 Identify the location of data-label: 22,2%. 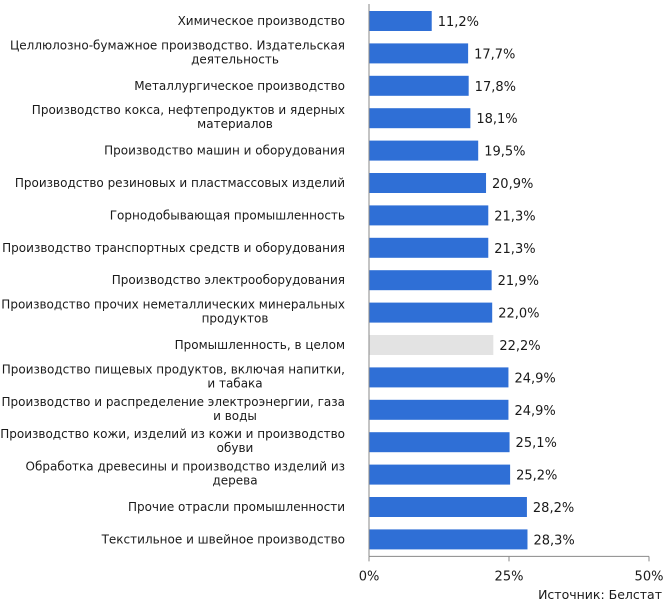
(519, 346).